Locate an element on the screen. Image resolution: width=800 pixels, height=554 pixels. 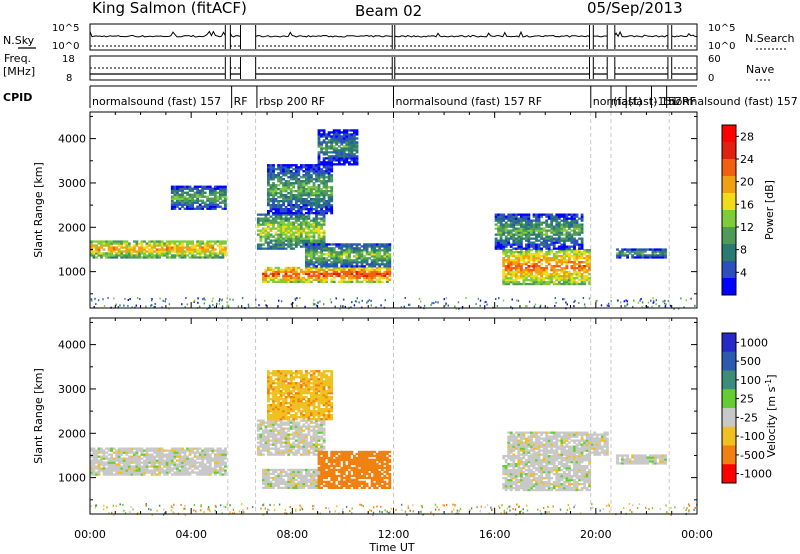
colorbar-swatch is located at coordinates (729, 202).